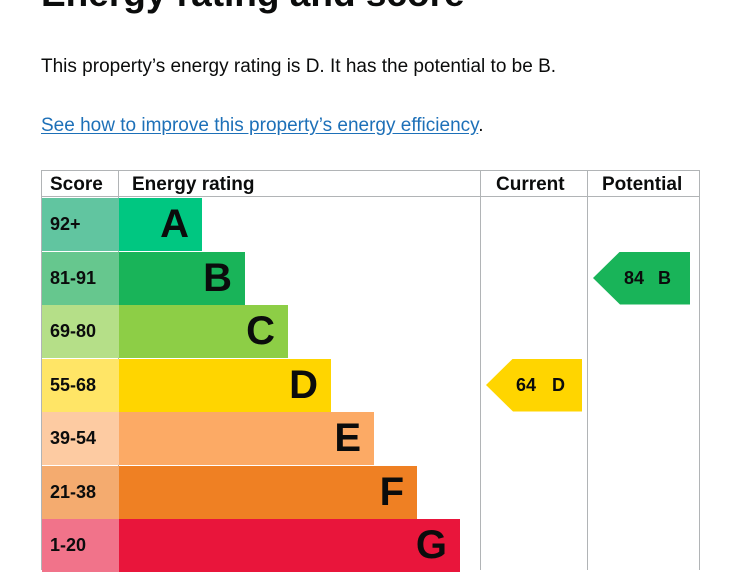 This screenshot has width=736, height=572. I want to click on band-bar-e: E, so click(246, 438).